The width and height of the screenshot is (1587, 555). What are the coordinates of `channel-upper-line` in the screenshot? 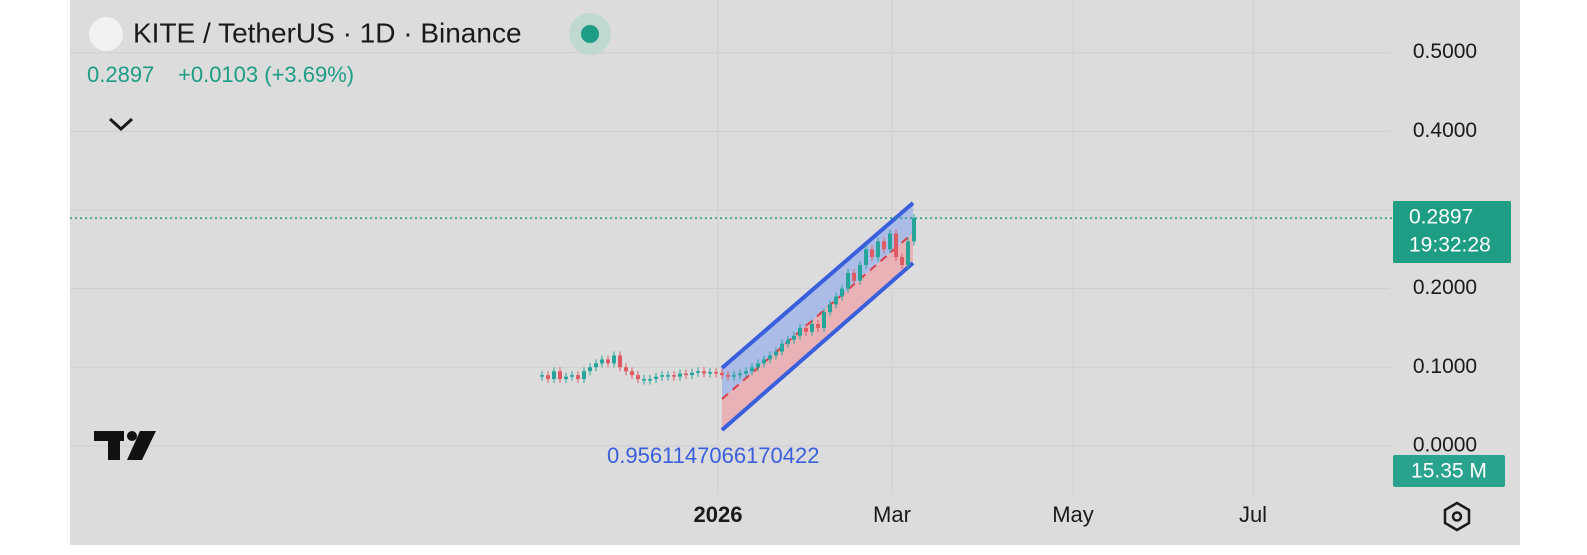 It's located at (817, 285).